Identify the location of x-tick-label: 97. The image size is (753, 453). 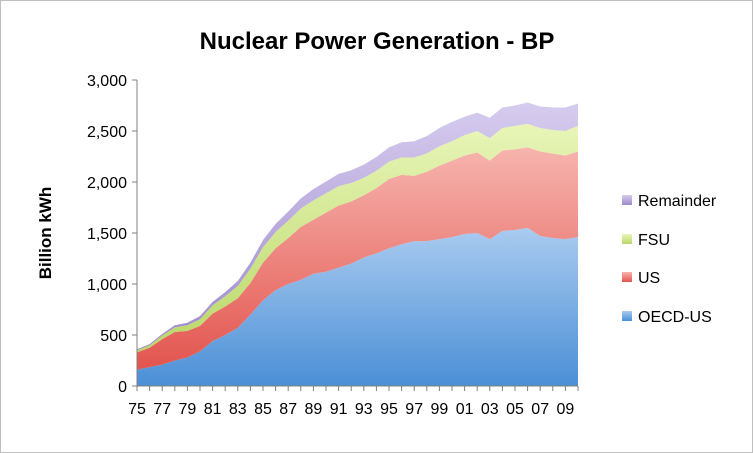
(414, 409).